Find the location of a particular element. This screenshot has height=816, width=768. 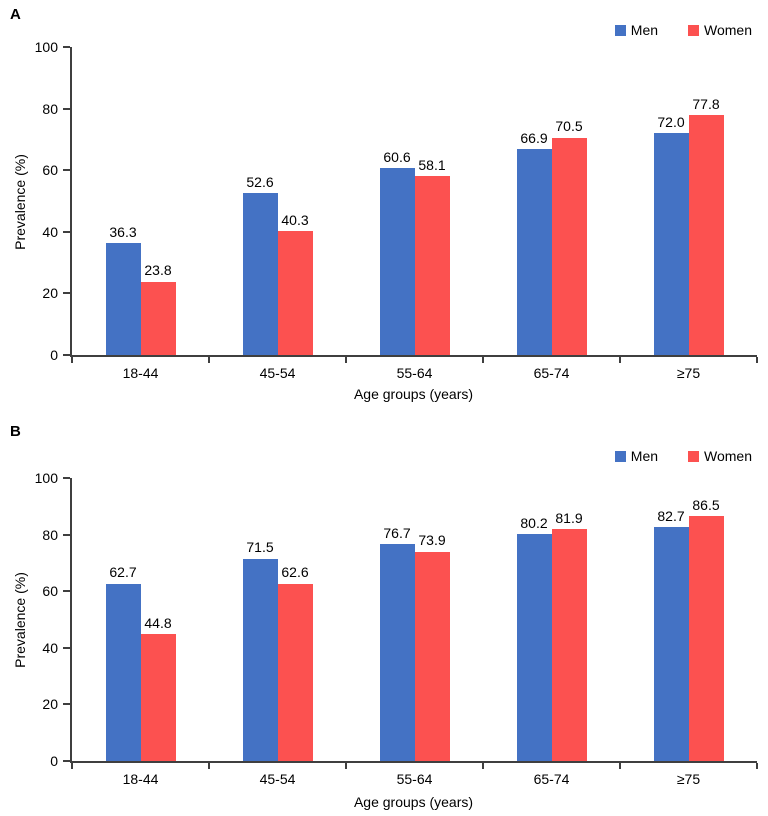

category-group: 71.5 62.6 is located at coordinates (277, 619).